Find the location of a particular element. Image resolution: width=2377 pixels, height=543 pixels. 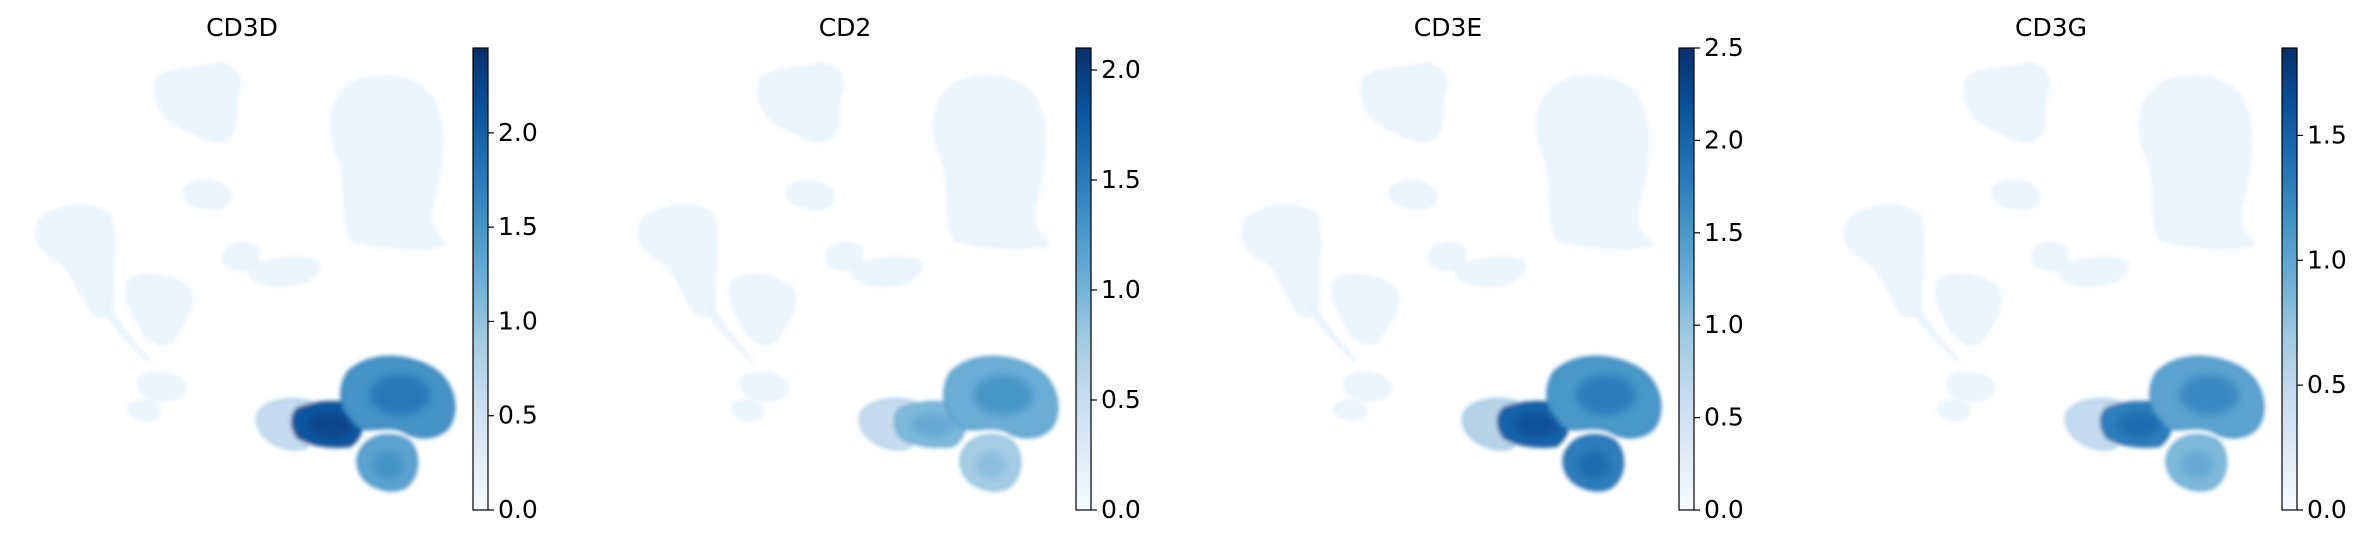

panel-title: CD3D is located at coordinates (242, 27).